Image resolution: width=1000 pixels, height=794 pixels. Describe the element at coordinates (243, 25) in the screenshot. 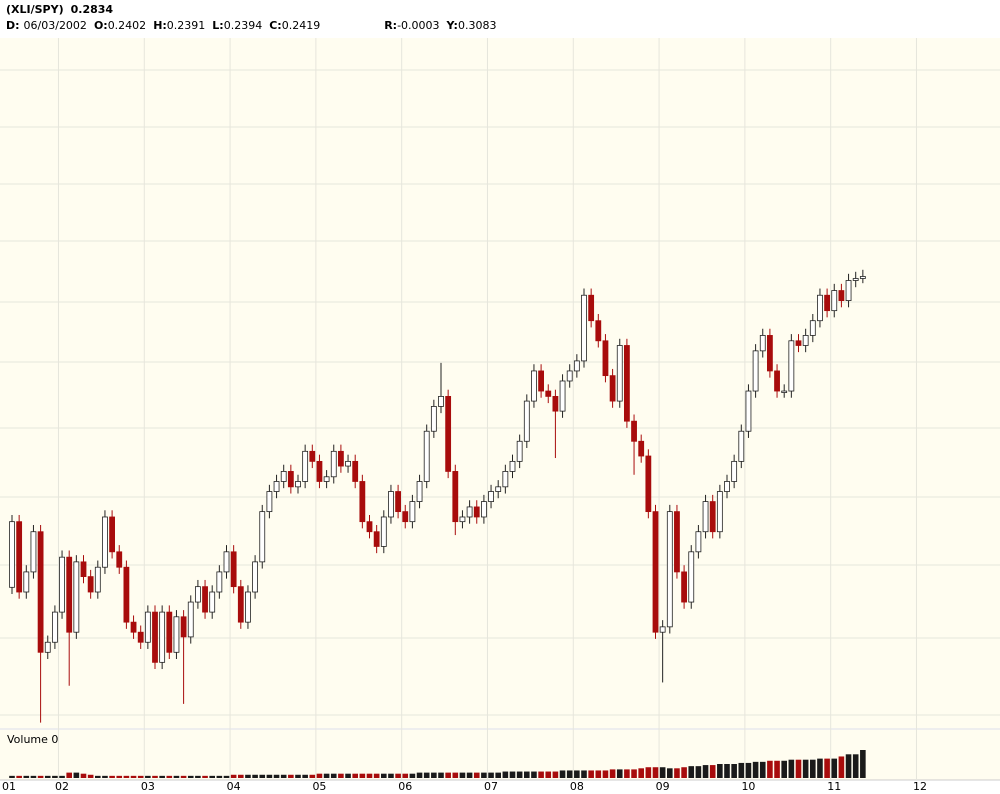

I see `field-value: 0.2394` at that location.